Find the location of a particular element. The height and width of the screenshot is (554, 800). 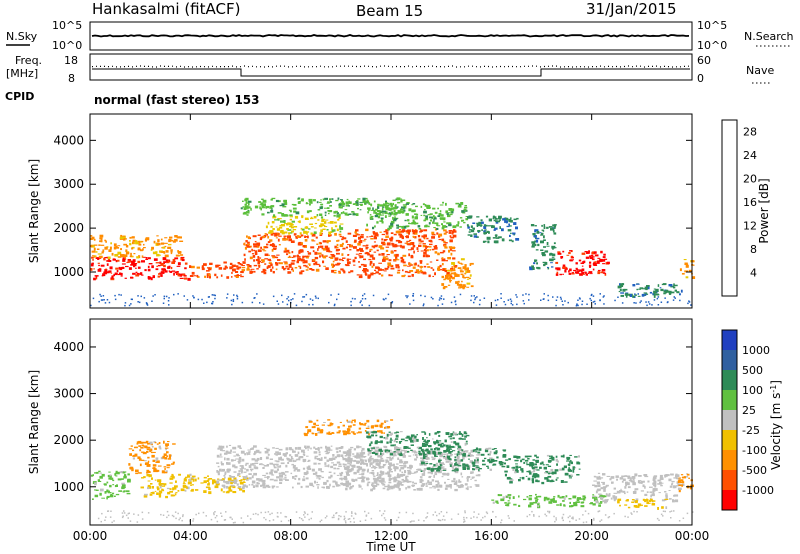

freq-panel-frame is located at coordinates (391, 67).